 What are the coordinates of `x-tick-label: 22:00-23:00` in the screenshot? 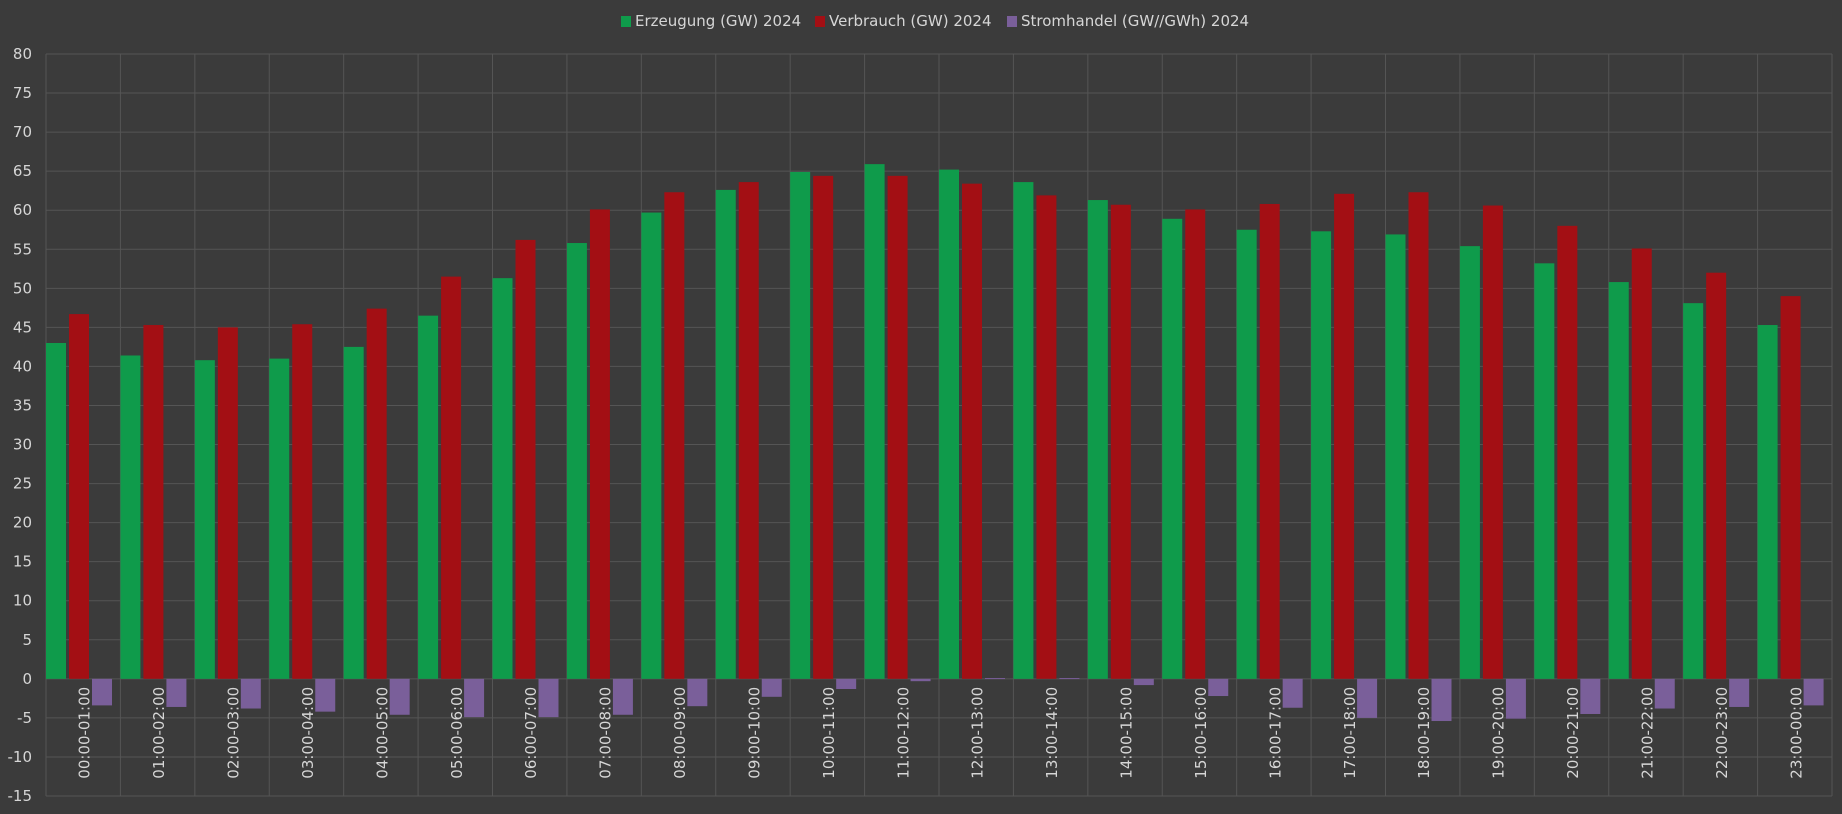 It's located at (1722, 733).